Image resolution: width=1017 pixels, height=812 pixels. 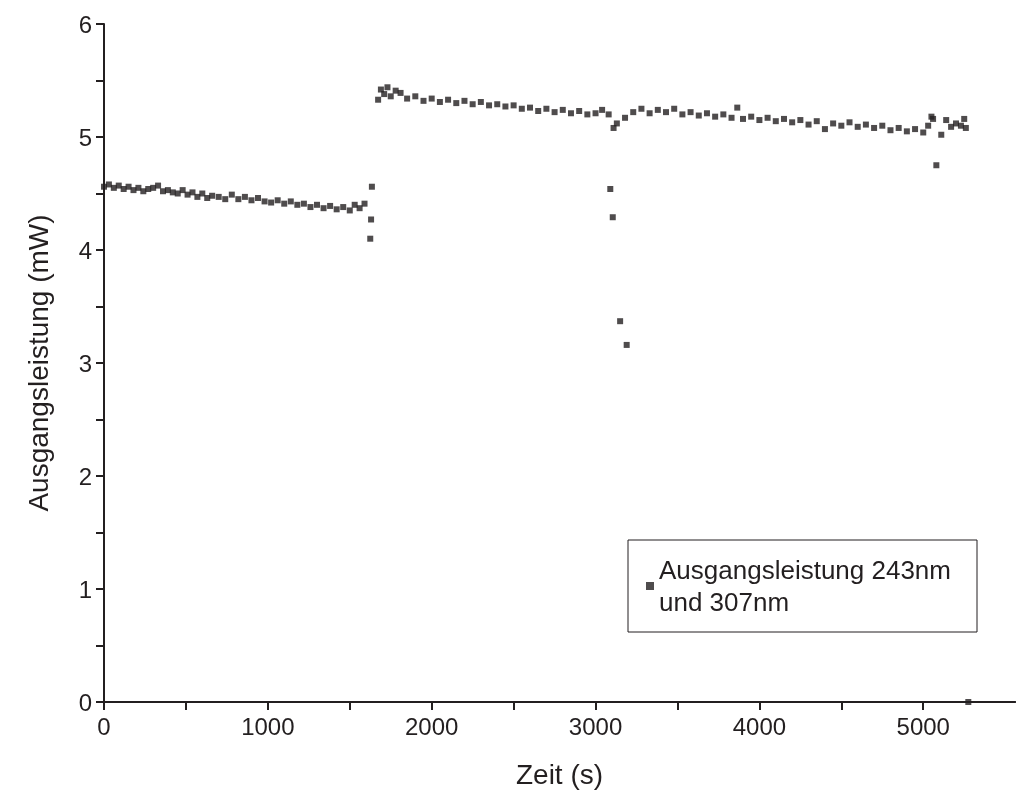 What do you see at coordinates (809, 586) in the screenshot?
I see `legend-label: Ausgangsleistung 243nm und 307nm` at bounding box center [809, 586].